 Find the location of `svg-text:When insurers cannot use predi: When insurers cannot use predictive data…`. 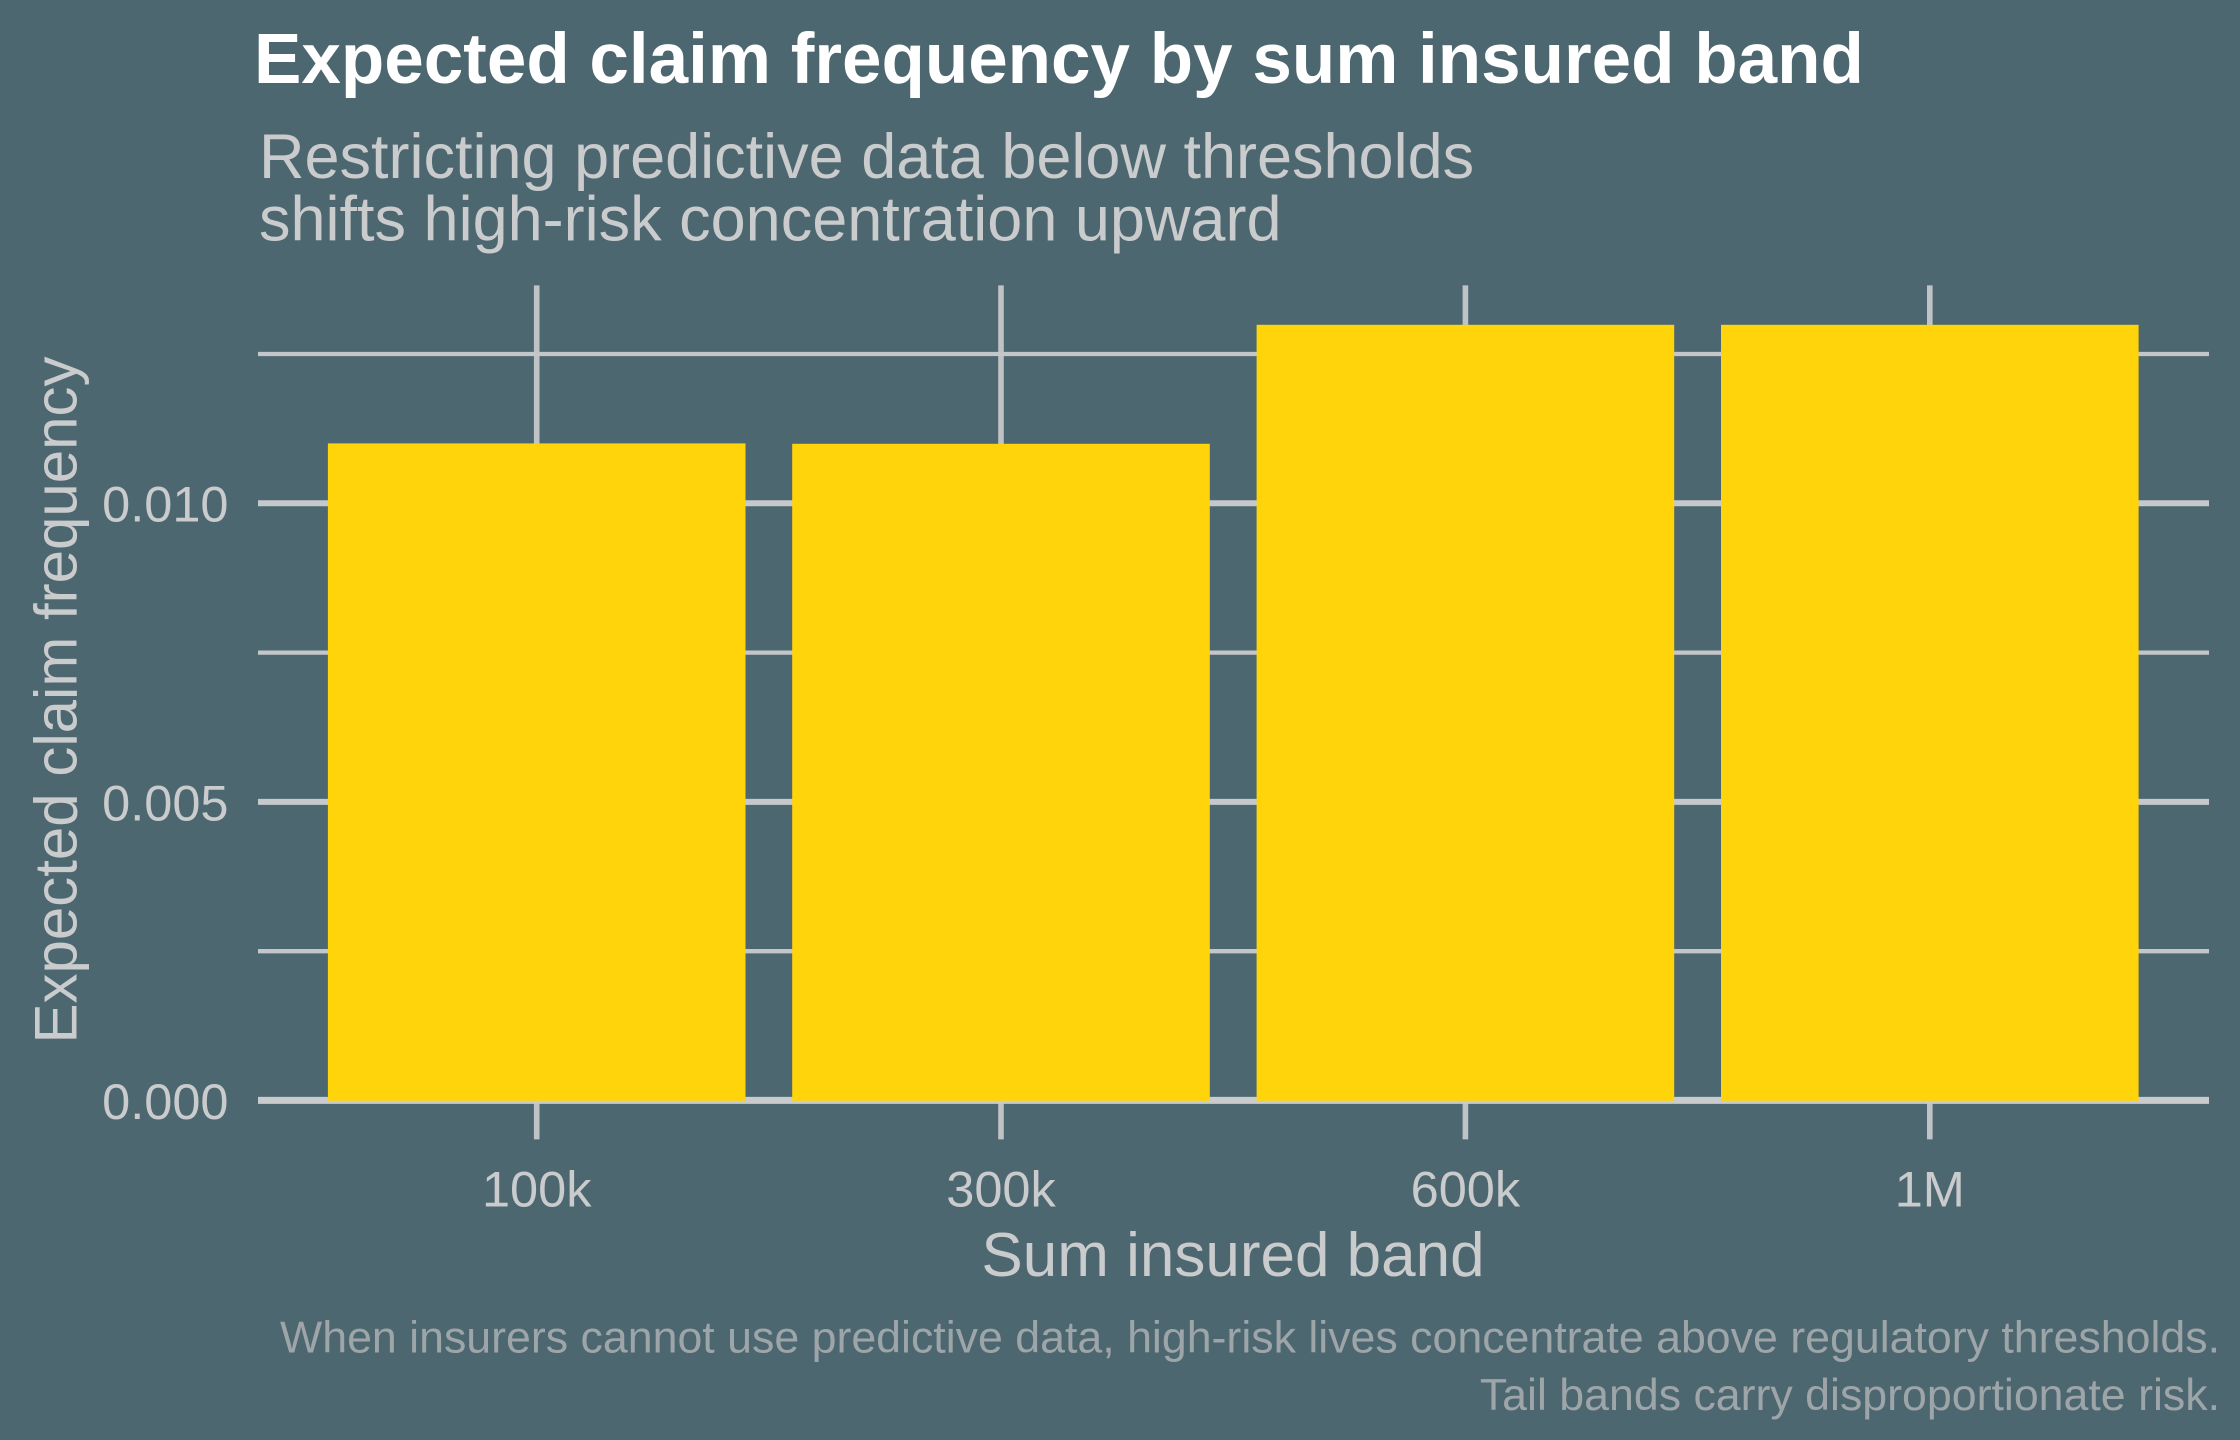

svg-text:When insurers cannot use predi: When insurers cannot use predictive data… is located at coordinates (1250, 1337).